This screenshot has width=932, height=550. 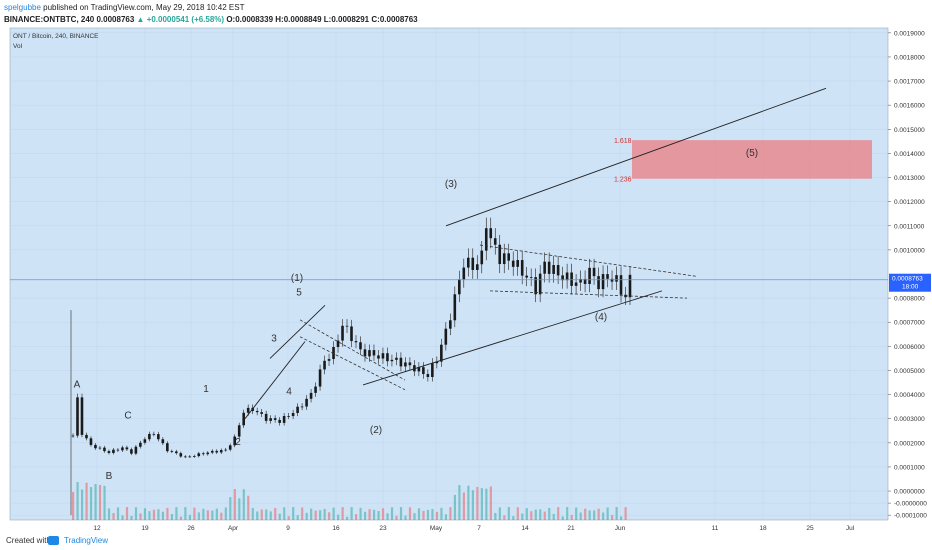 What do you see at coordinates (910, 504) in the screenshot?
I see `y-tick-label: -0.0000000` at bounding box center [910, 504].